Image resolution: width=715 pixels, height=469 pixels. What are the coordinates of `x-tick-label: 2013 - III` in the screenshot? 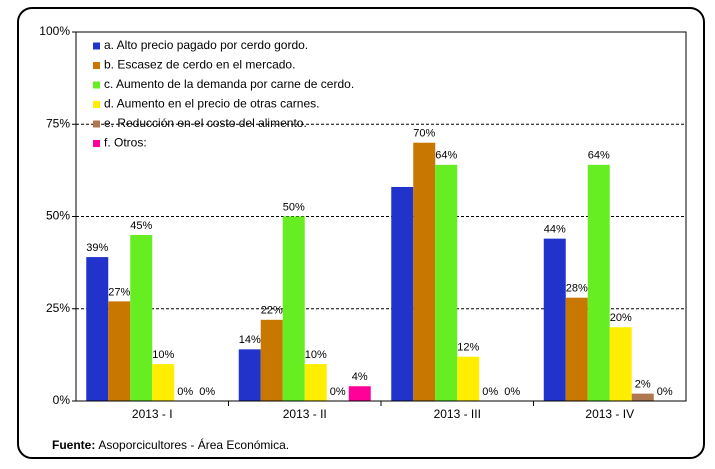 It's located at (457, 414).